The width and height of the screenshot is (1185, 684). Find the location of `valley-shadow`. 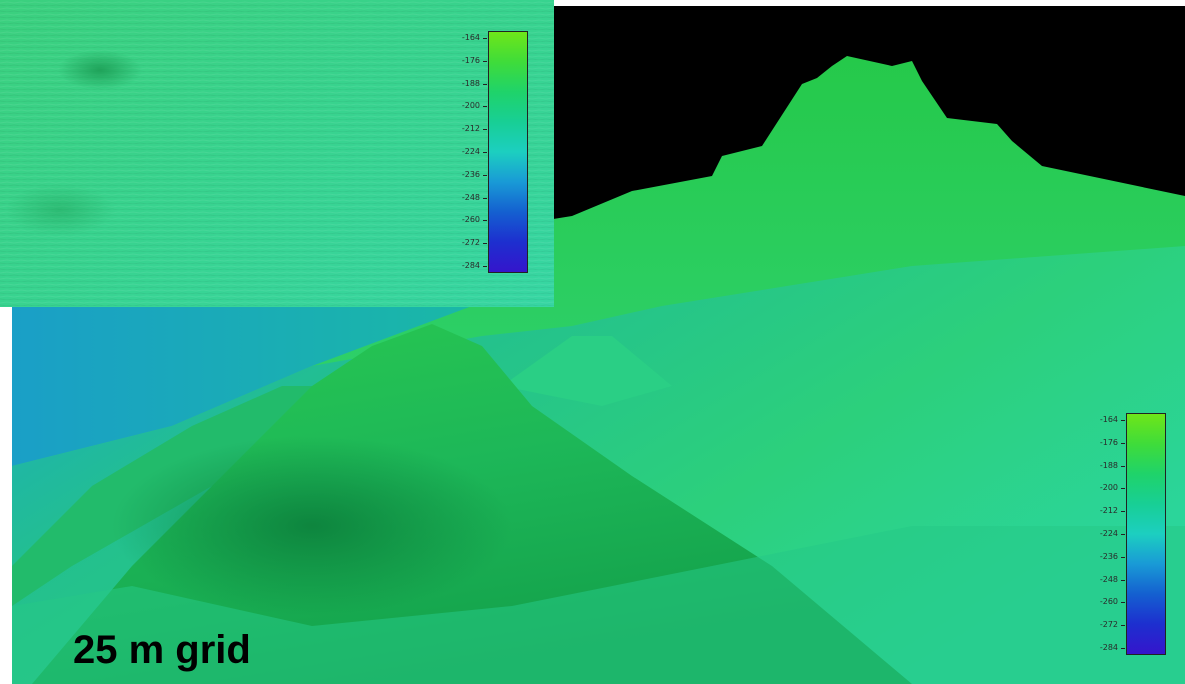

valley-shadow is located at coordinates (312, 526).